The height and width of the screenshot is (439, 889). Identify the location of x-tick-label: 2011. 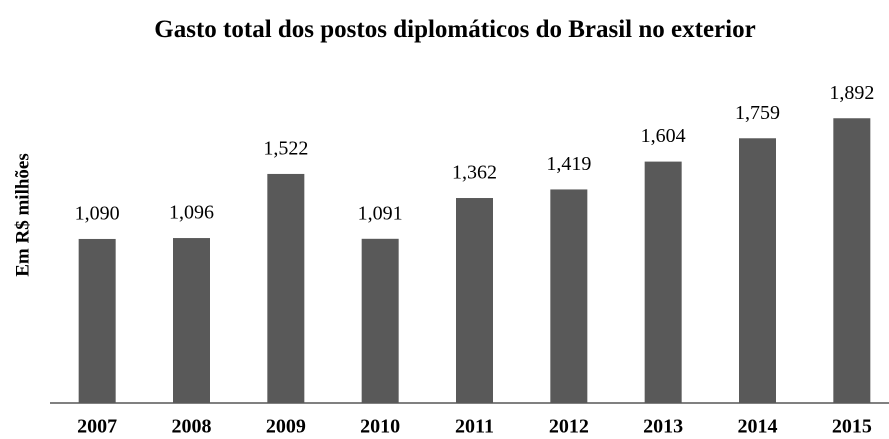
(474, 427).